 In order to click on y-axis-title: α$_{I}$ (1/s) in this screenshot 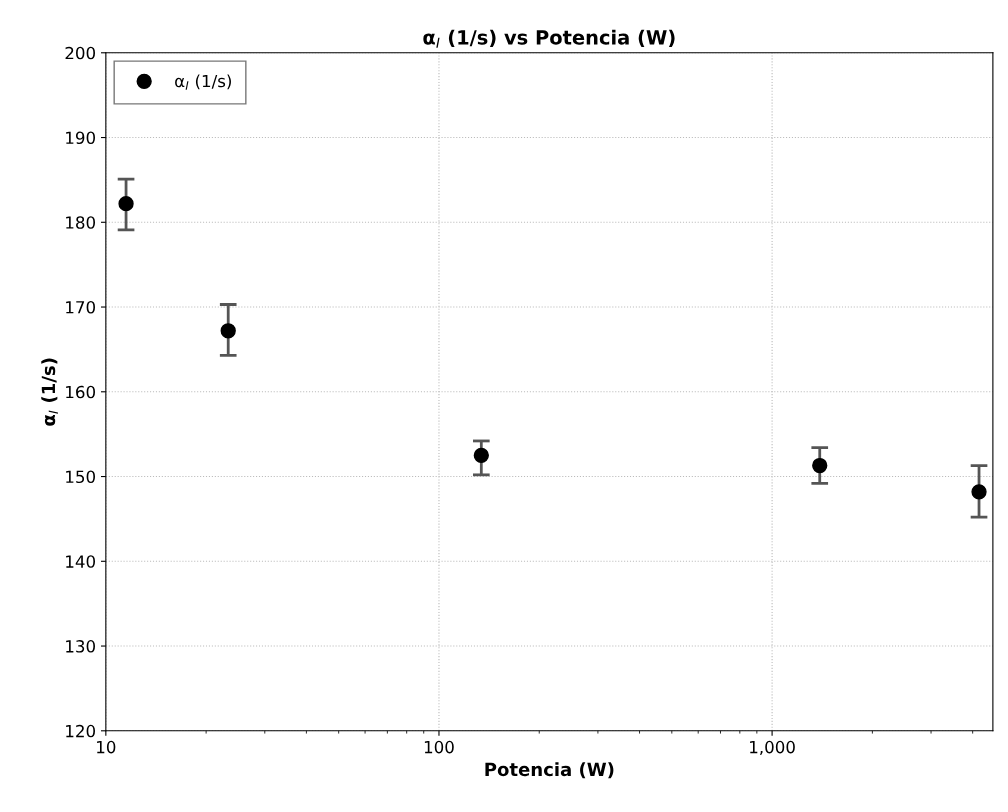, I will do `click(49, 392)`.